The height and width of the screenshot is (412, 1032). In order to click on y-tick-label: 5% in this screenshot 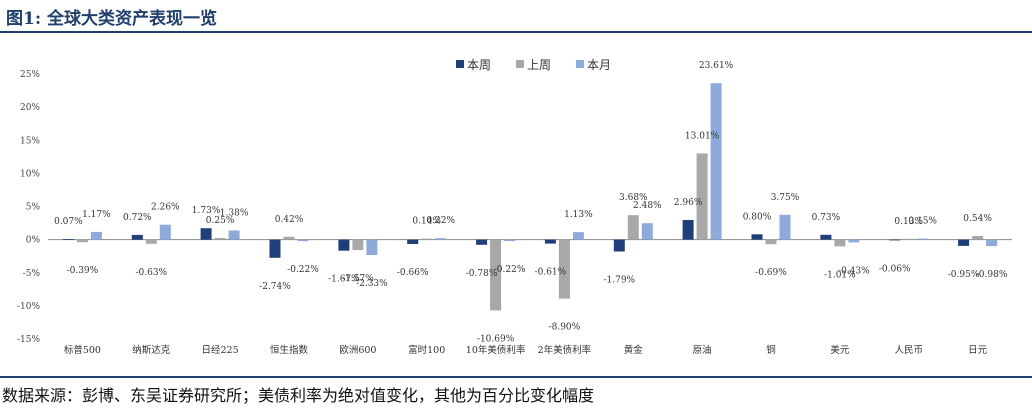, I will do `click(33, 208)`.